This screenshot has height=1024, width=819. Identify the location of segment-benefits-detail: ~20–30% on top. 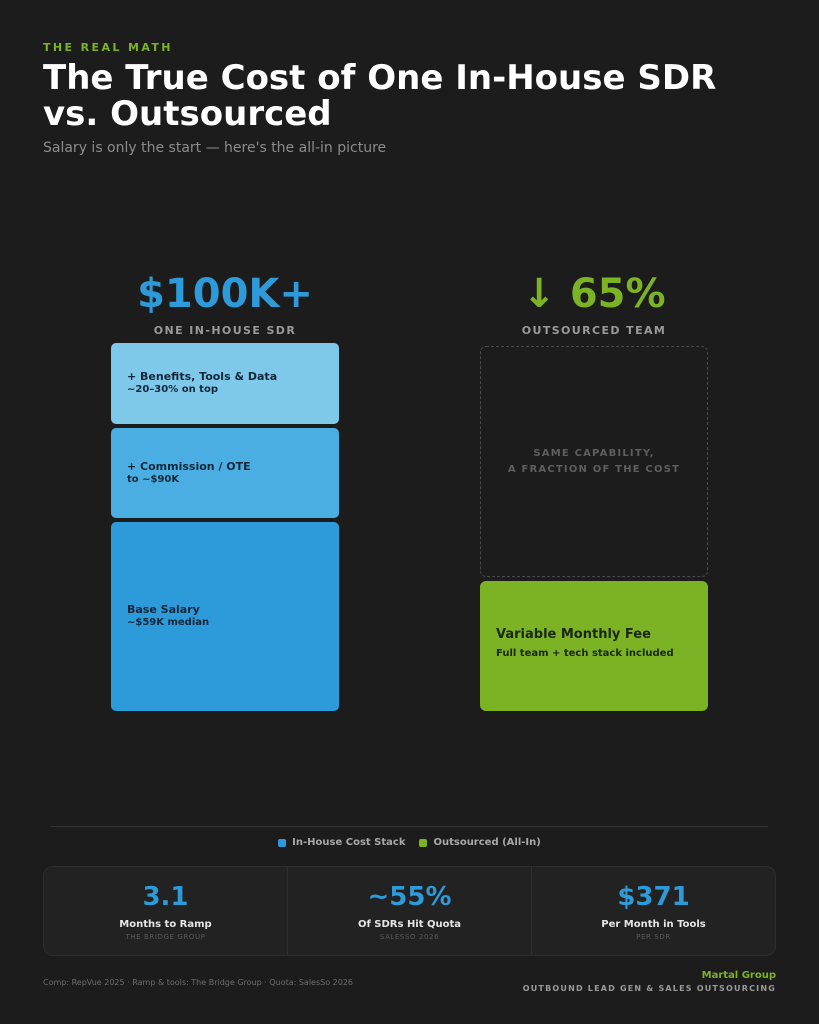
(172, 389).